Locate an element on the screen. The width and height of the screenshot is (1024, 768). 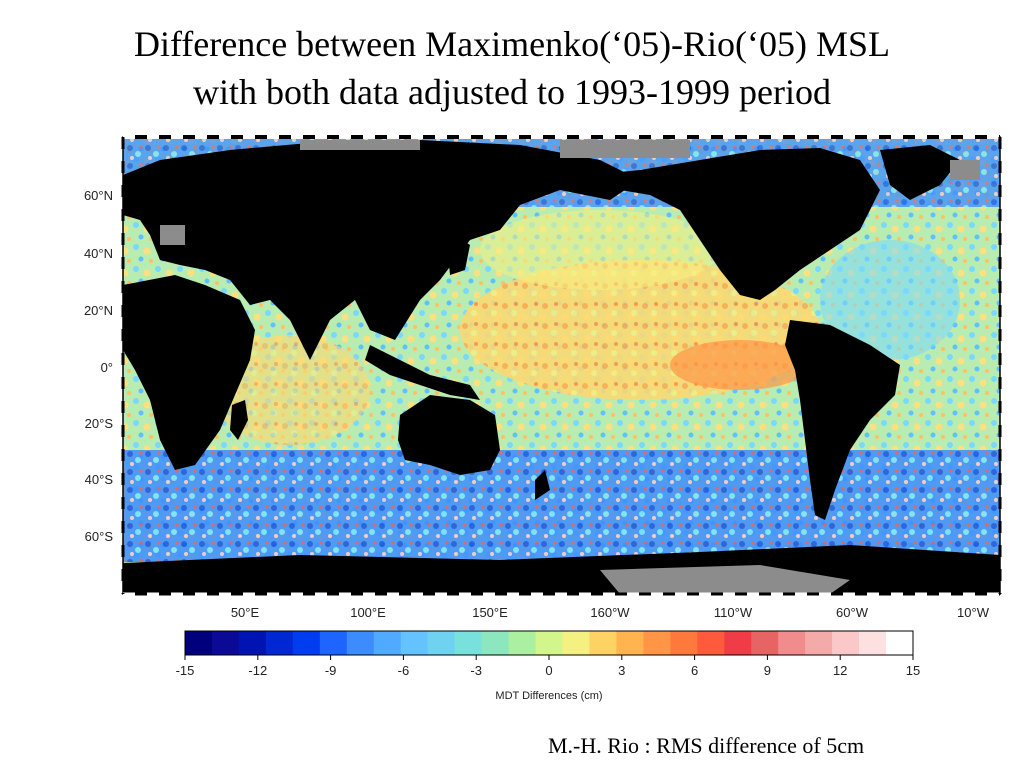
lat-tick-label: 60°N is located at coordinates (98, 195).